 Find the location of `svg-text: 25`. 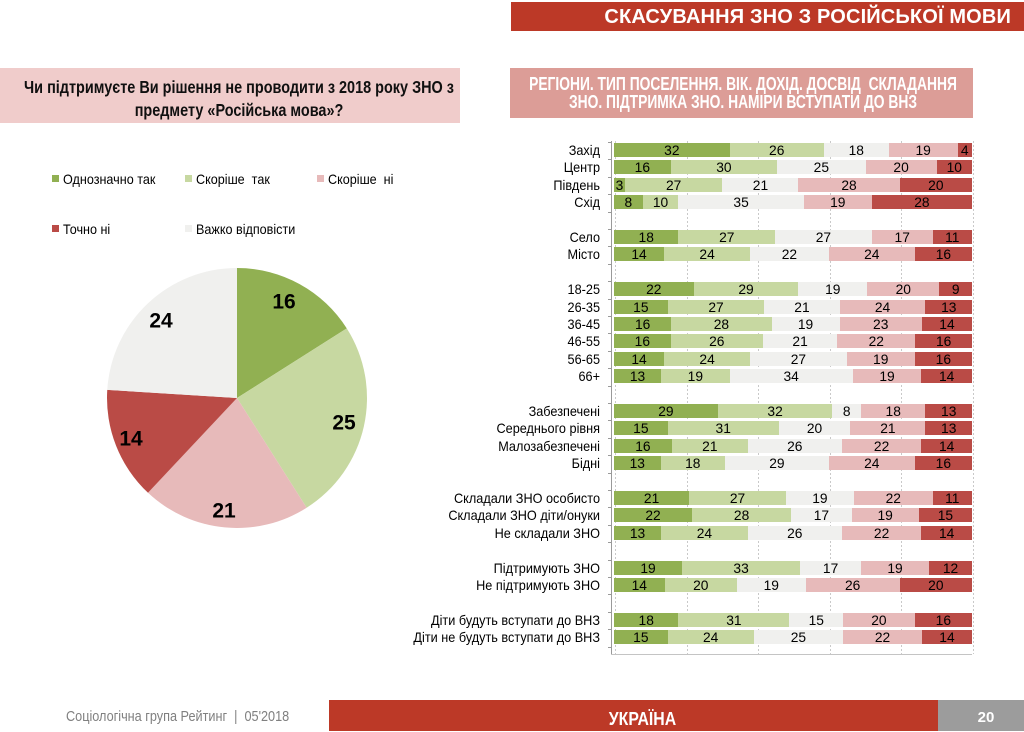

svg-text: 25 is located at coordinates (344, 423).